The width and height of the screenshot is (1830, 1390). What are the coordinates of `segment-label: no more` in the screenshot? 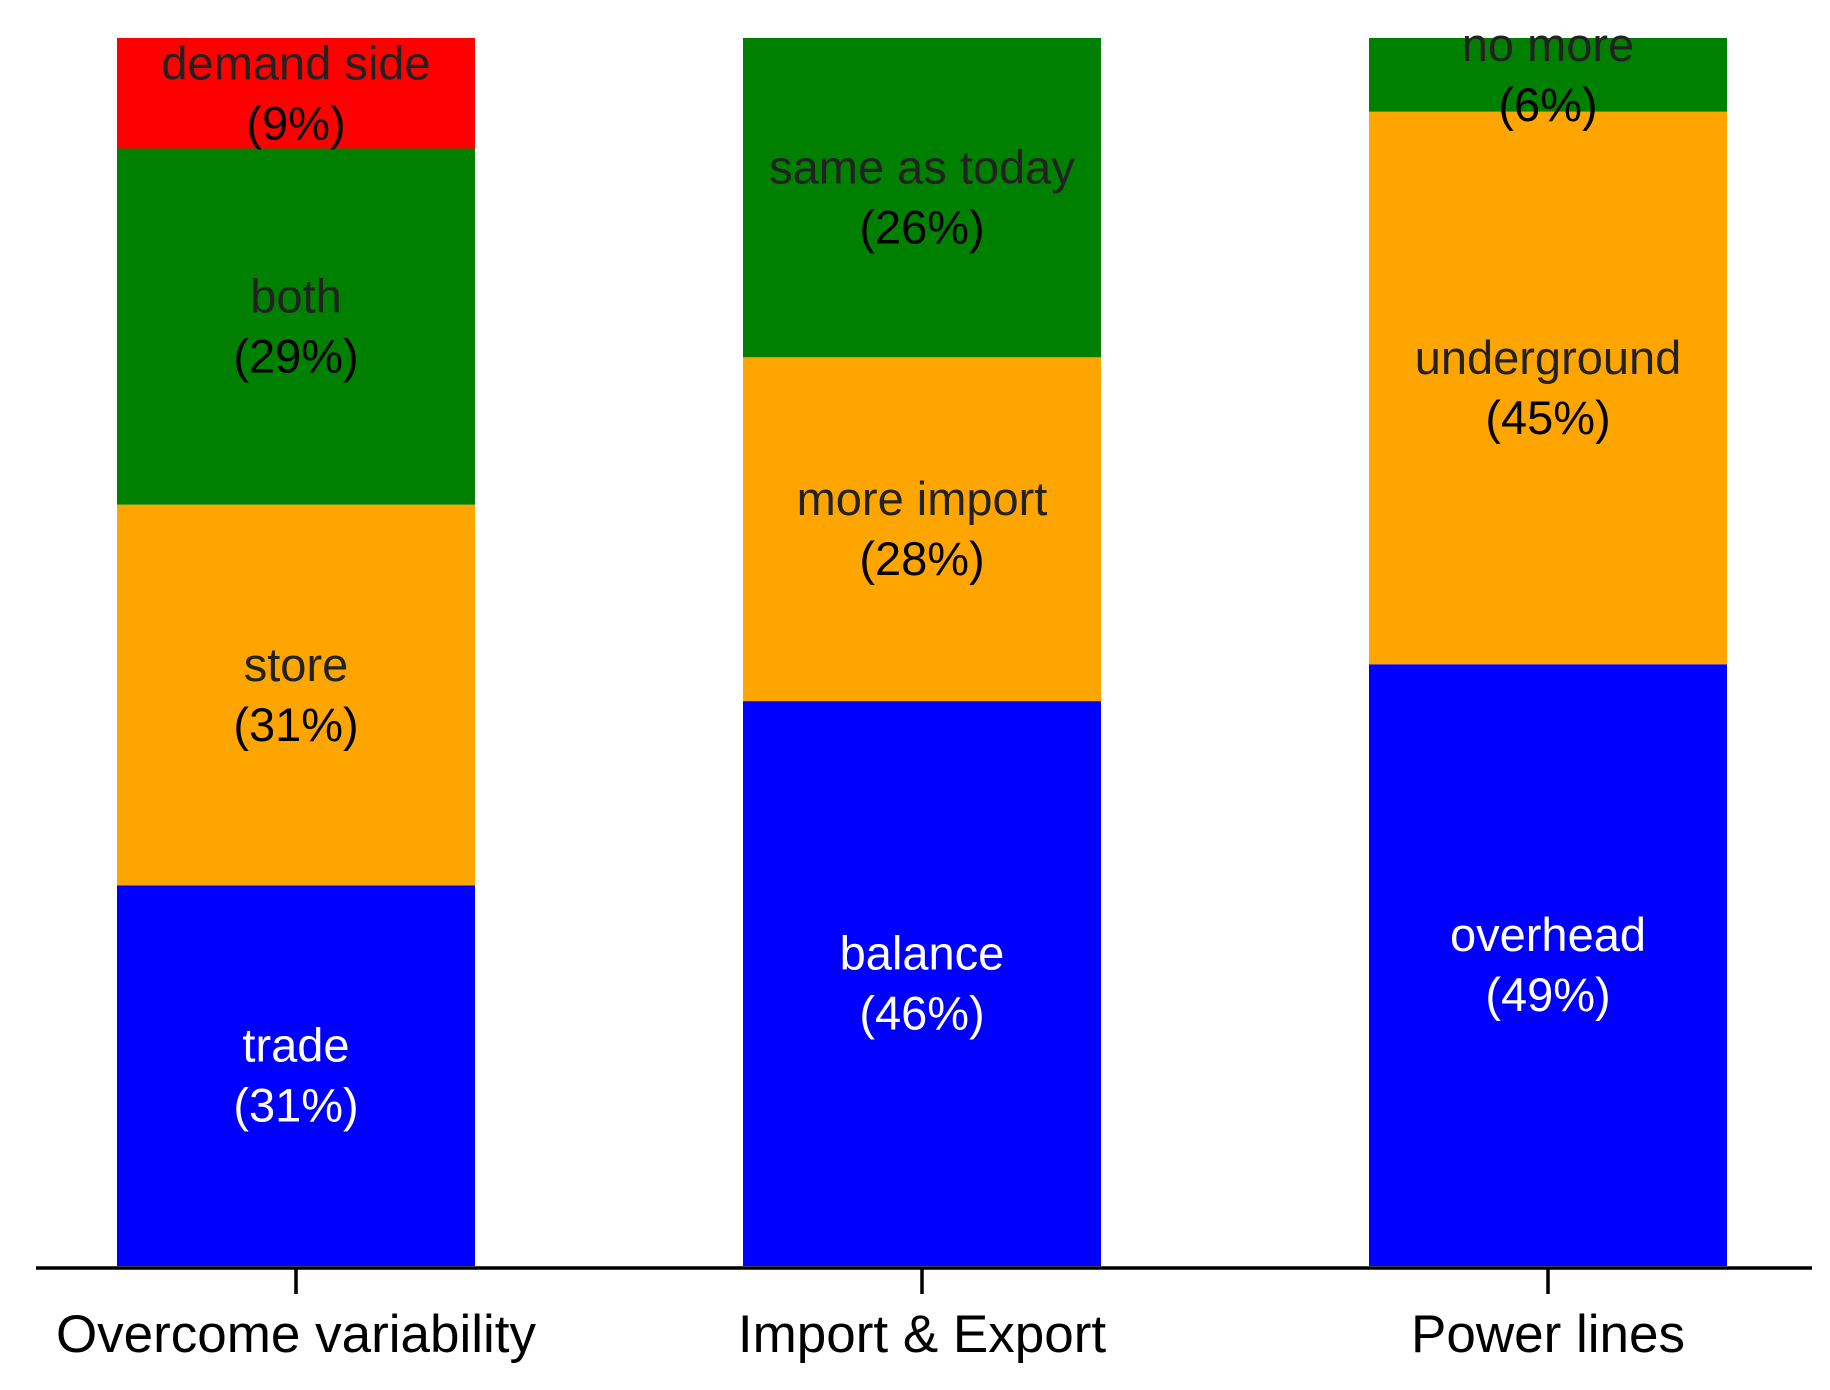 It's located at (1548, 44).